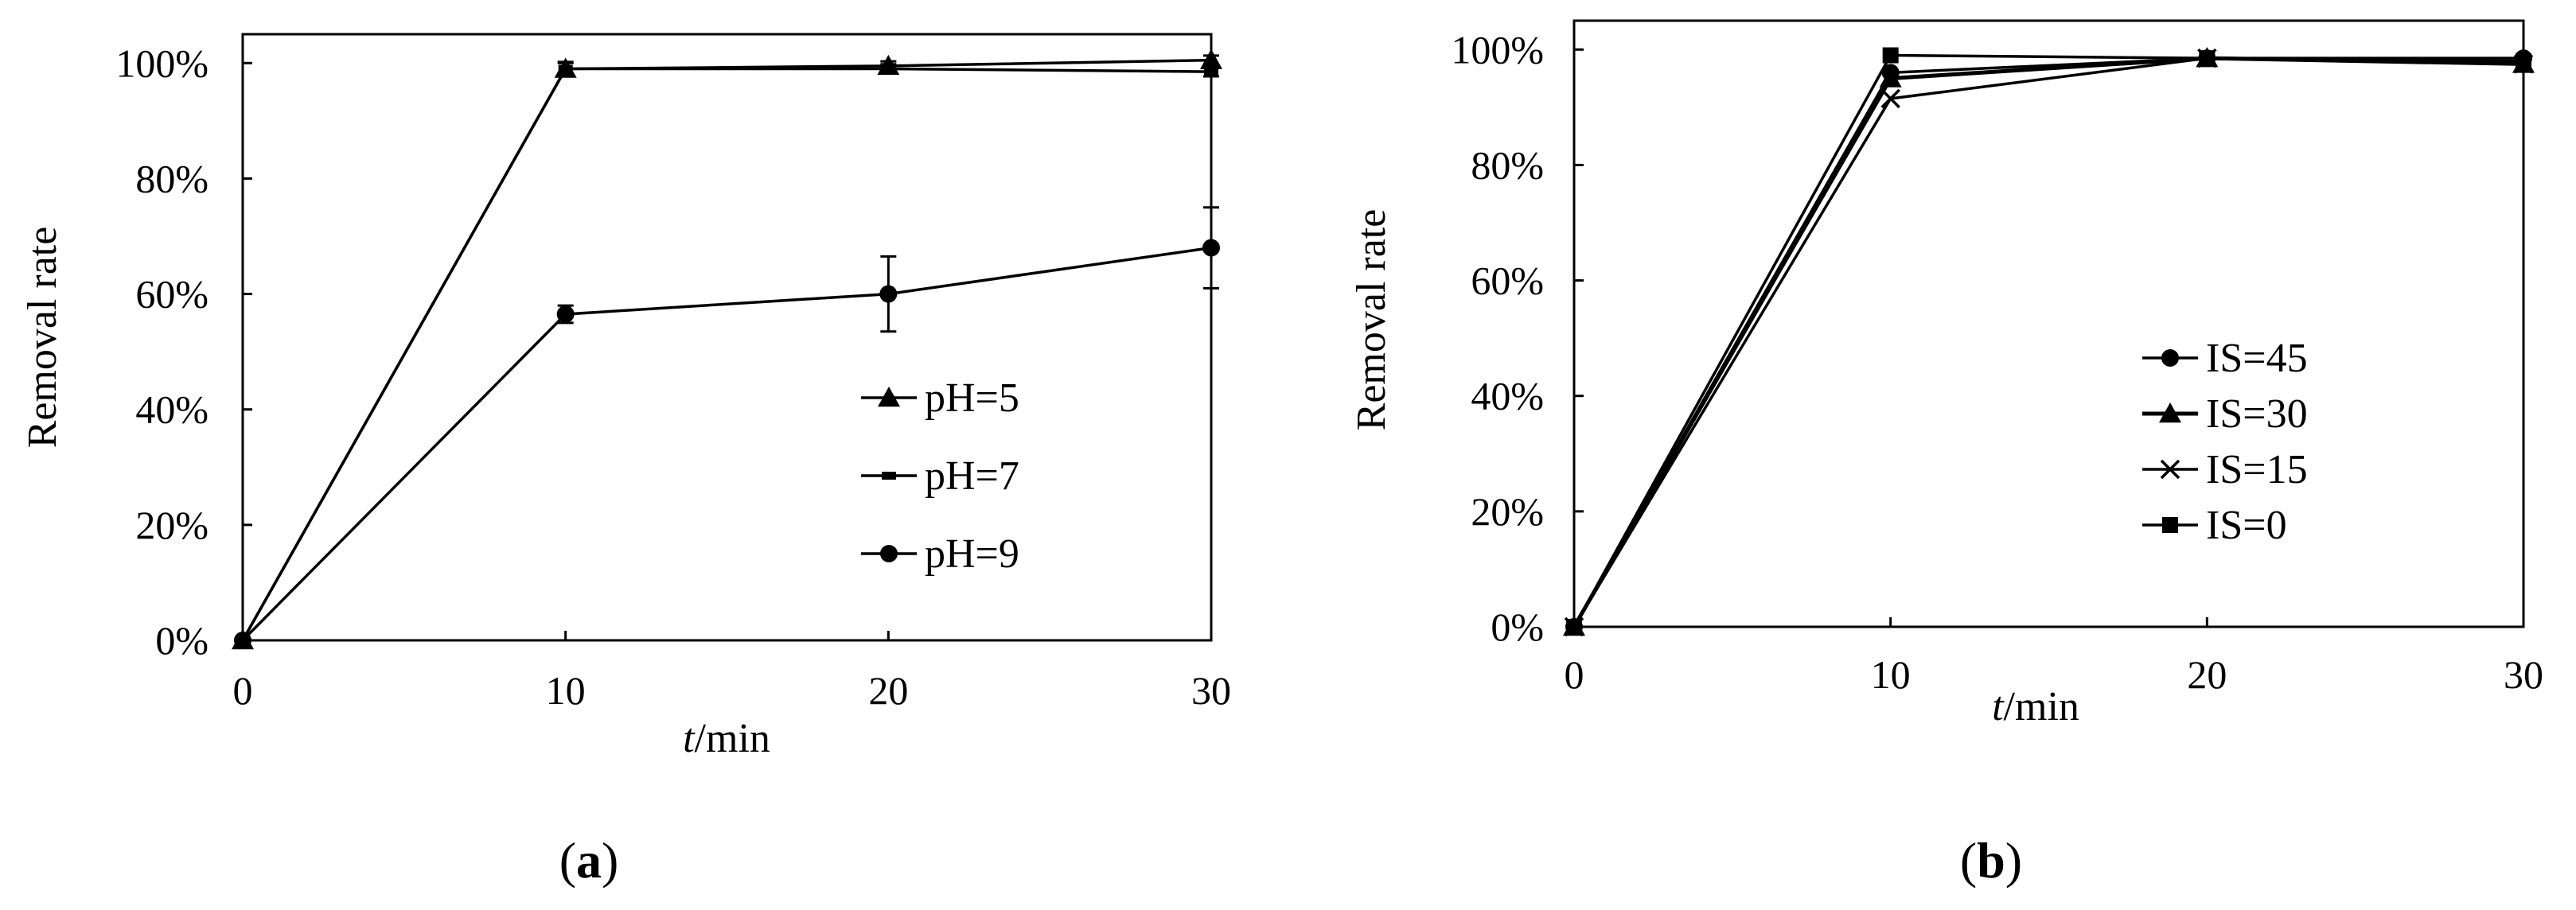 The image size is (2576, 910). What do you see at coordinates (2257, 358) in the screenshot?
I see `legend-label: IS=45` at bounding box center [2257, 358].